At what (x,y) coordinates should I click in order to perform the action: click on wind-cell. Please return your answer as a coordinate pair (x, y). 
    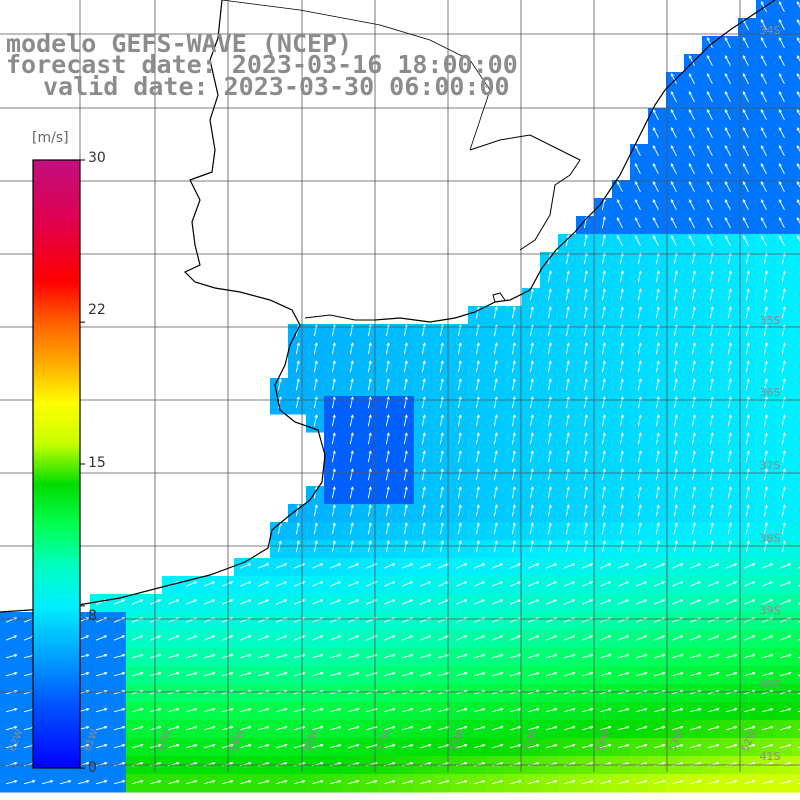
    Looking at the image, I should click on (796, 711).